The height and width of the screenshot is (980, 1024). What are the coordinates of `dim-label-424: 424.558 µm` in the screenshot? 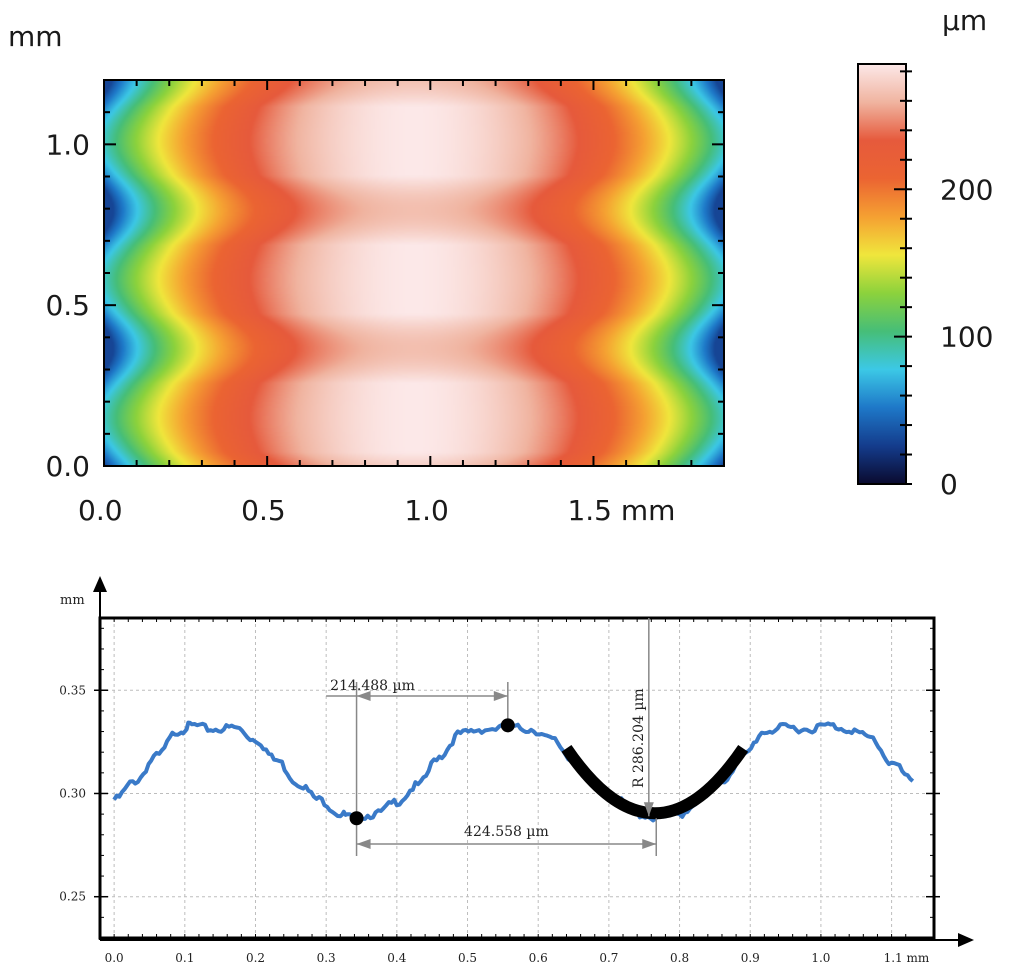 It's located at (506, 832).